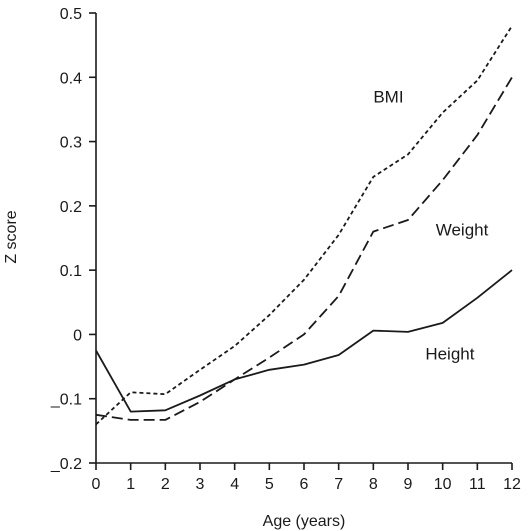  What do you see at coordinates (77, 335) in the screenshot?
I see `y-tick-label: 0` at bounding box center [77, 335].